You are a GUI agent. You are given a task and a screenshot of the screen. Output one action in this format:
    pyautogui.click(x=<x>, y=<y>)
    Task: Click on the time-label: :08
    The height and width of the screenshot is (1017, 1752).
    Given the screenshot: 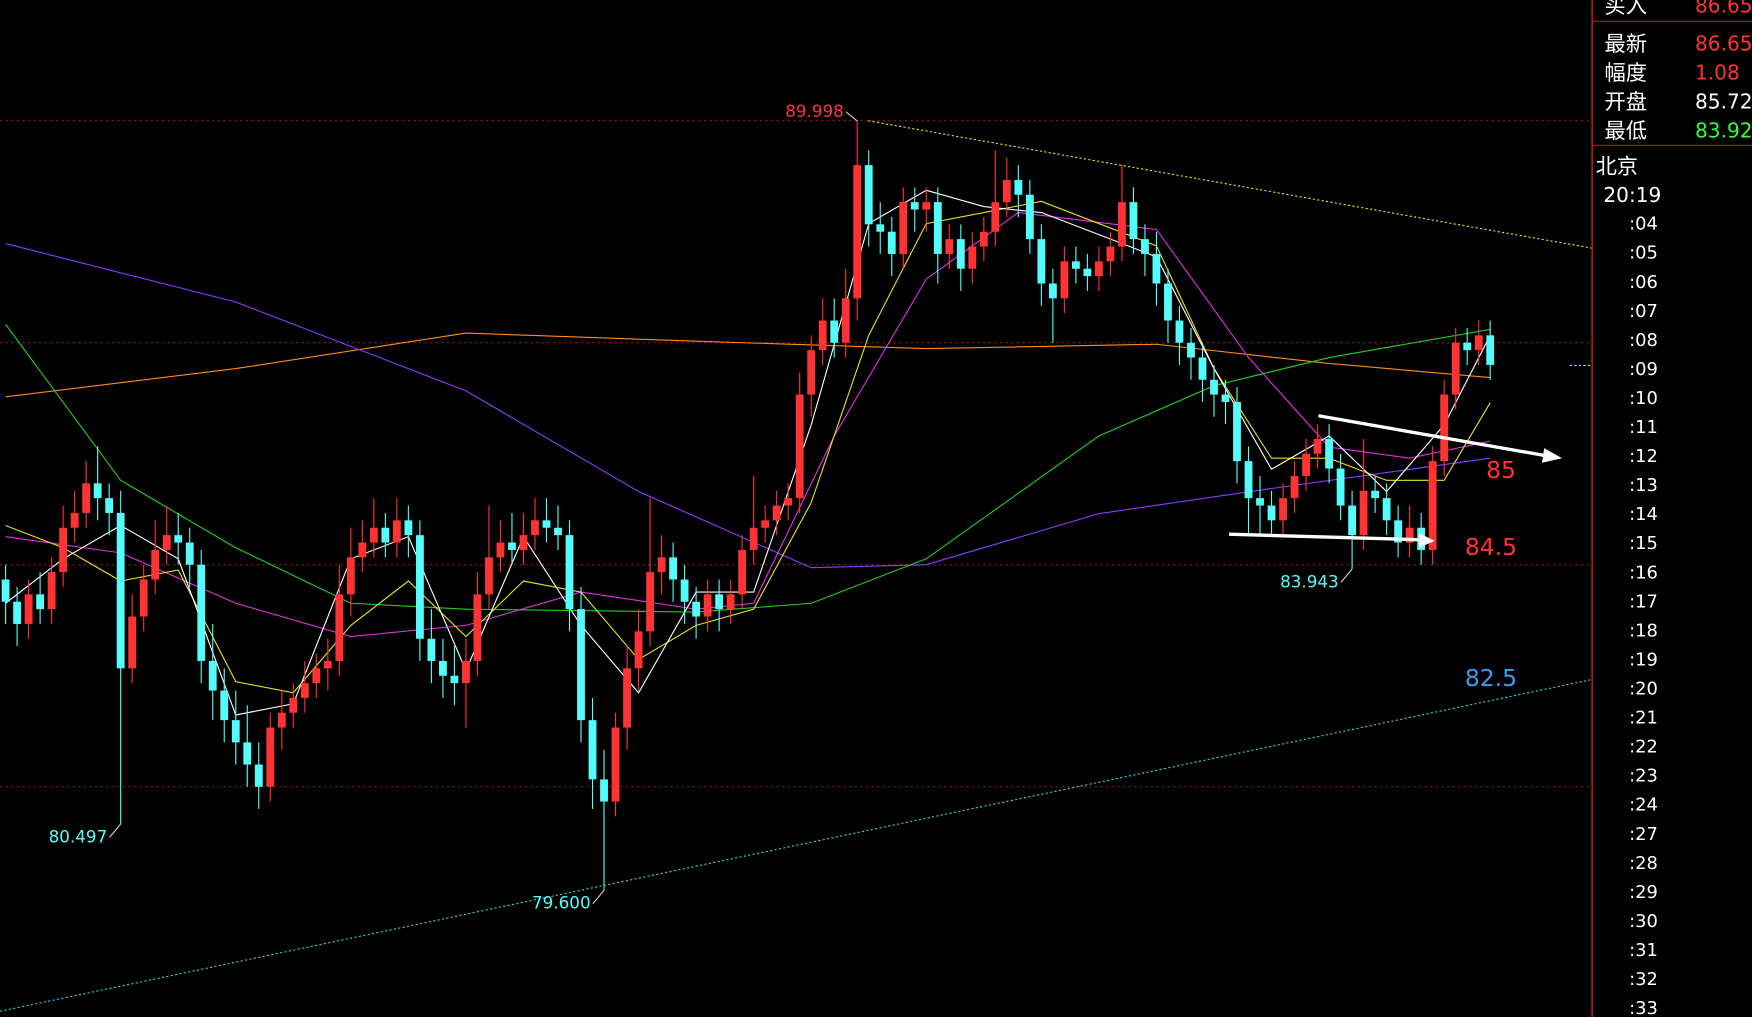 What is the action you would take?
    pyautogui.click(x=1643, y=340)
    